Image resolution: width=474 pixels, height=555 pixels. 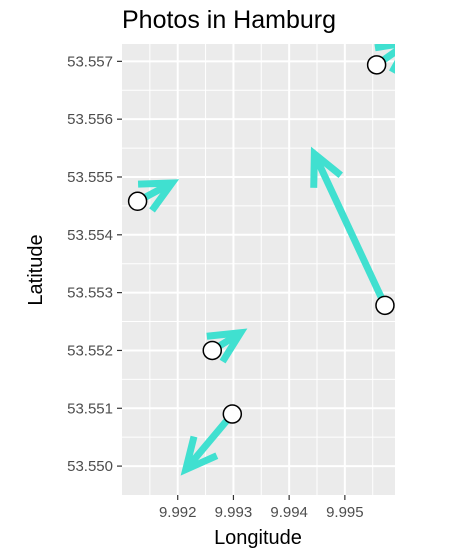 I want to click on y-tick-label: 53.556, so click(x=90, y=119).